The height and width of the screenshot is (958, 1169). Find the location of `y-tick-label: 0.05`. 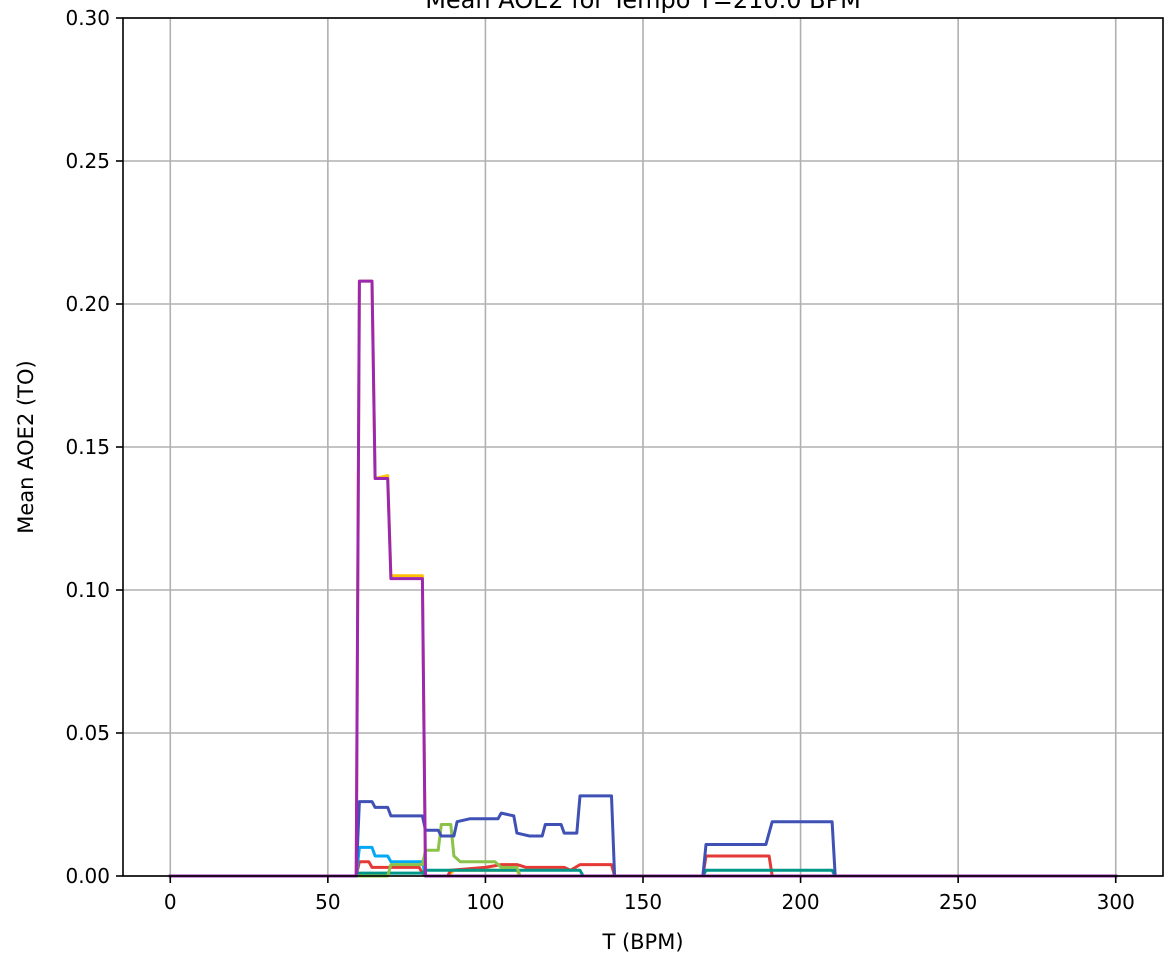

y-tick-label: 0.05 is located at coordinates (87, 733).